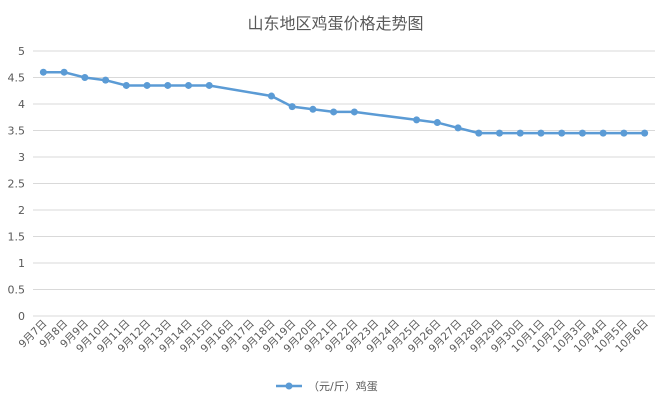  Describe the element at coordinates (17, 131) in the screenshot. I see `y-tick-label: 3.5` at that location.